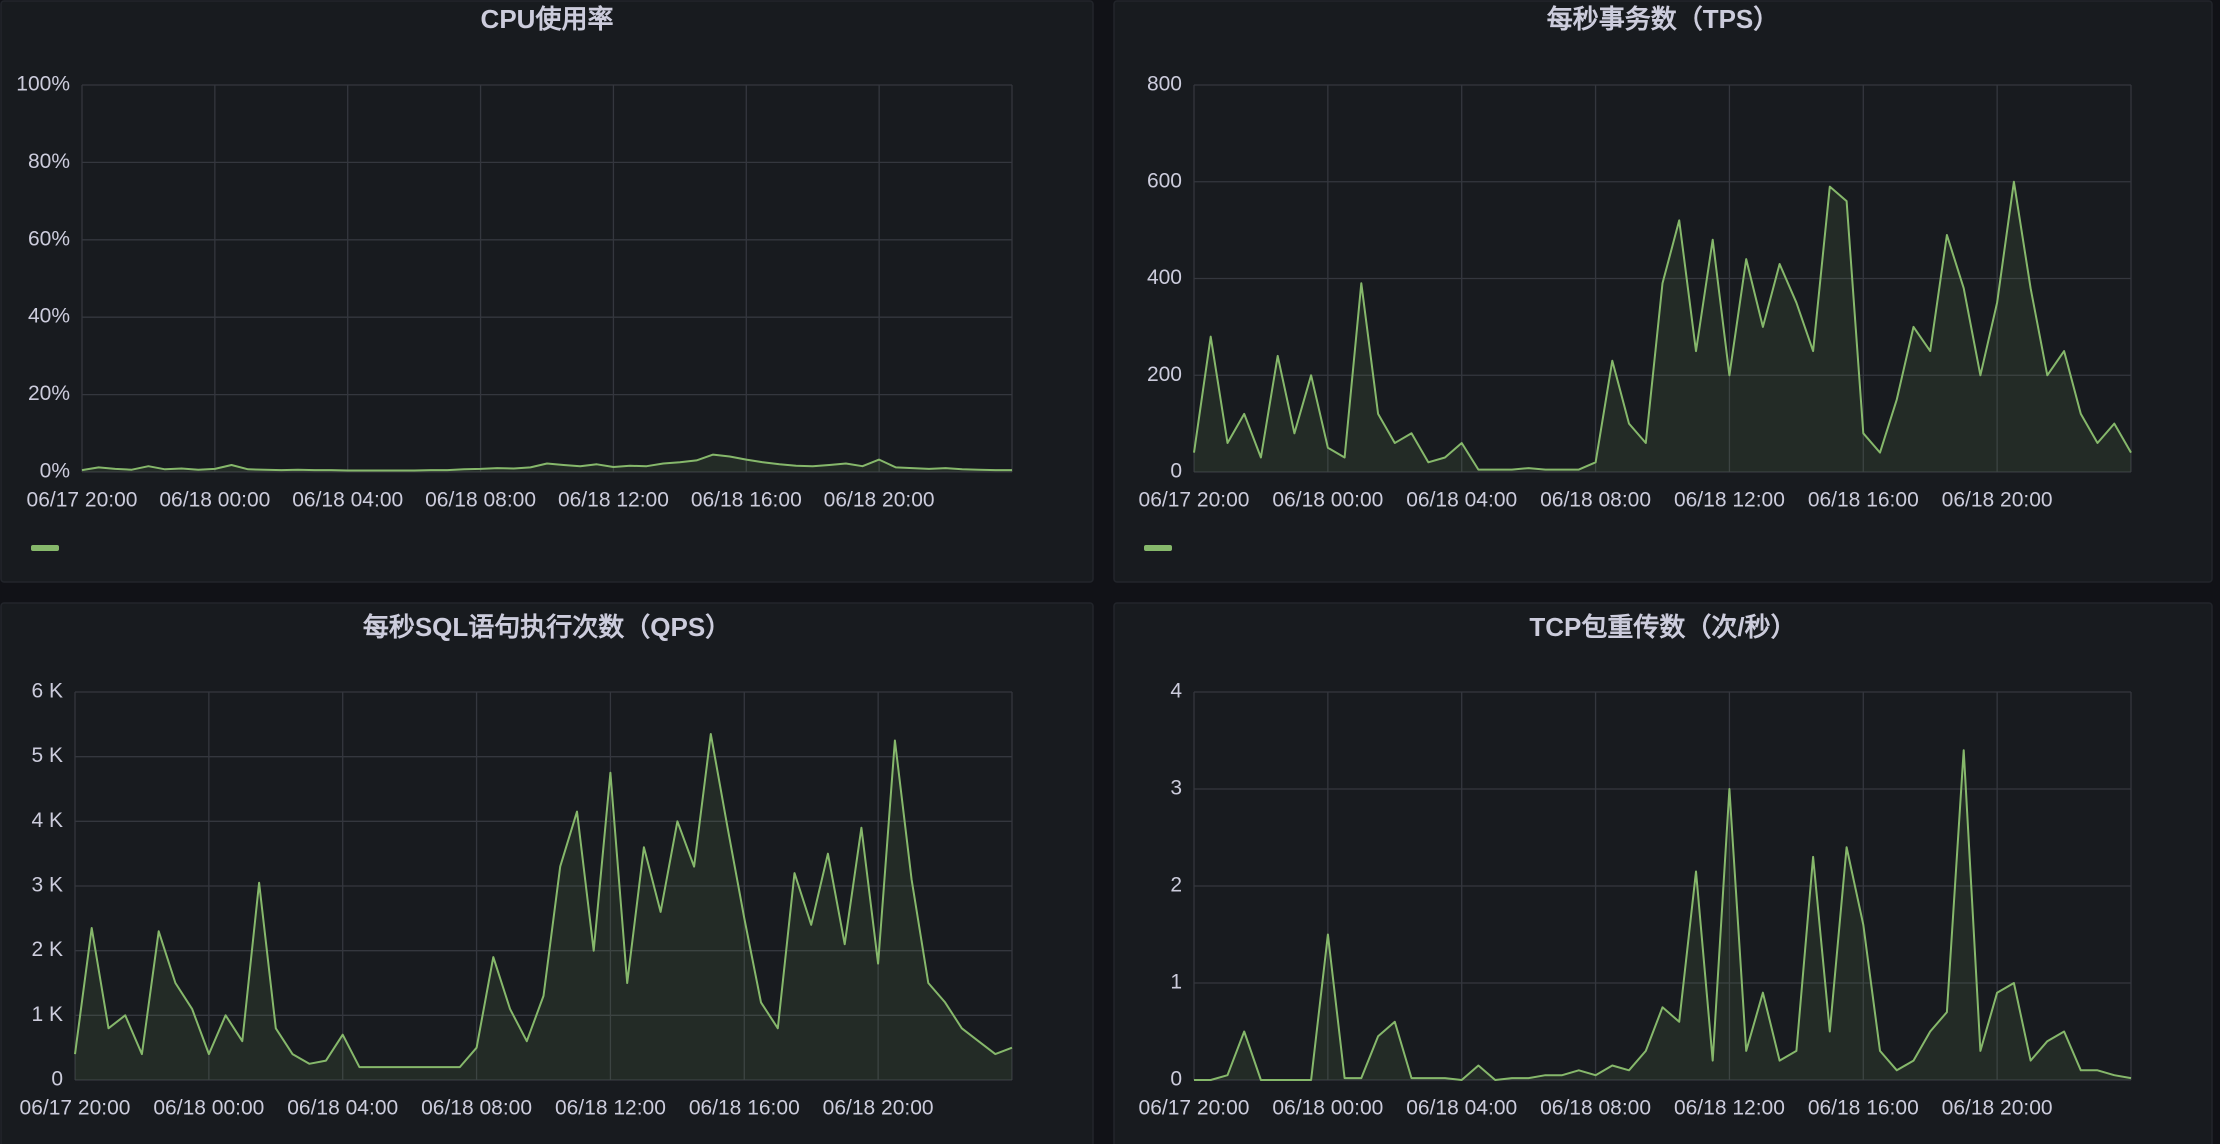  I want to click on y-tick-label: 80%, so click(49, 161).